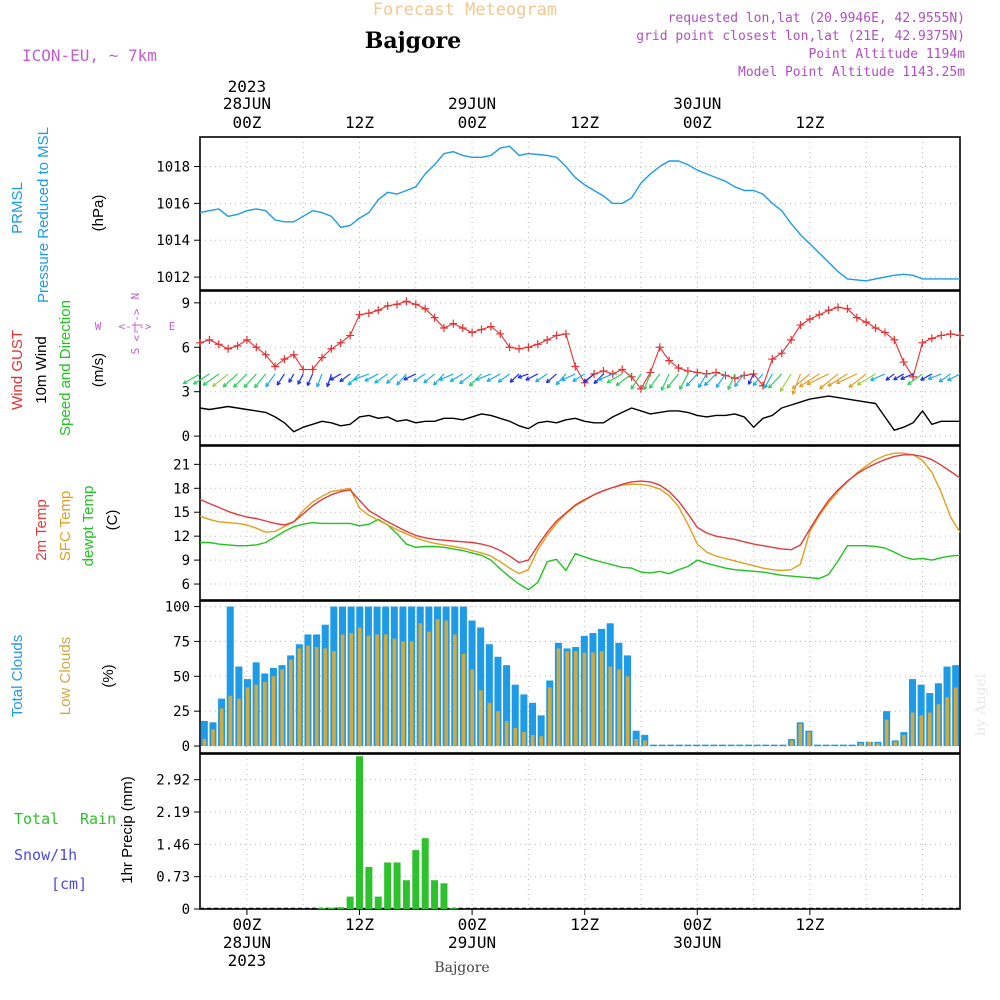 The height and width of the screenshot is (1000, 1000). I want to click on y-tick-label: 15, so click(181, 513).